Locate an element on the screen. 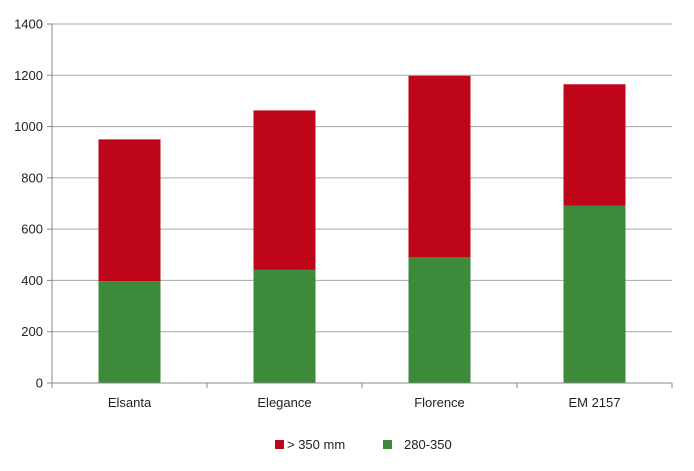 The height and width of the screenshot is (471, 694). x-tick-label: EM 2157 is located at coordinates (594, 402).